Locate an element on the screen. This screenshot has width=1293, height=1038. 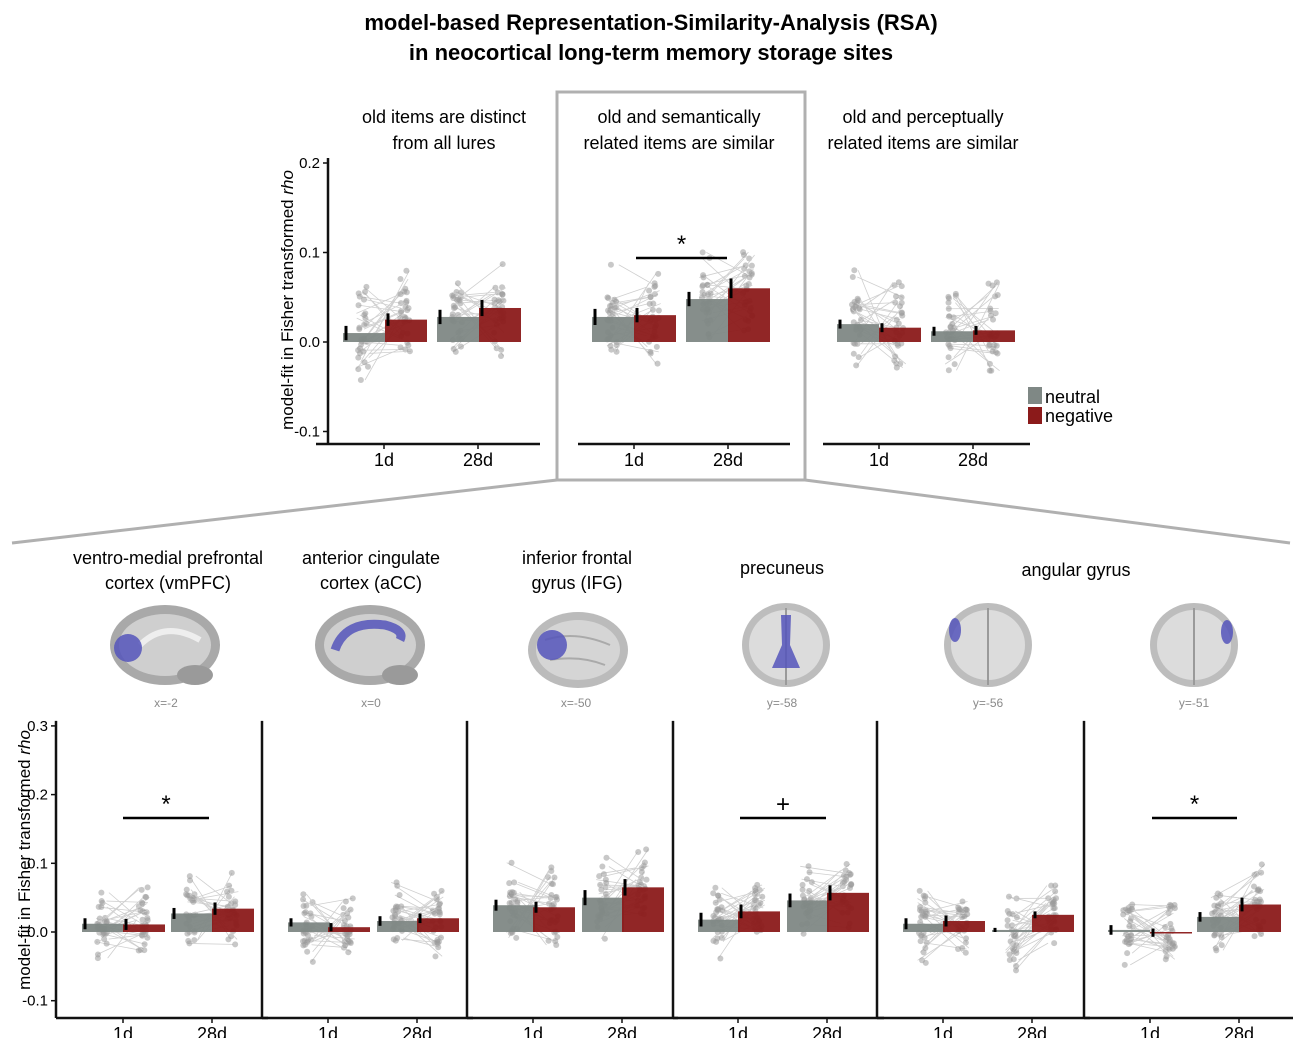
chart-panel-7: y=-56 1d 28d is located at coordinates (982, 867).